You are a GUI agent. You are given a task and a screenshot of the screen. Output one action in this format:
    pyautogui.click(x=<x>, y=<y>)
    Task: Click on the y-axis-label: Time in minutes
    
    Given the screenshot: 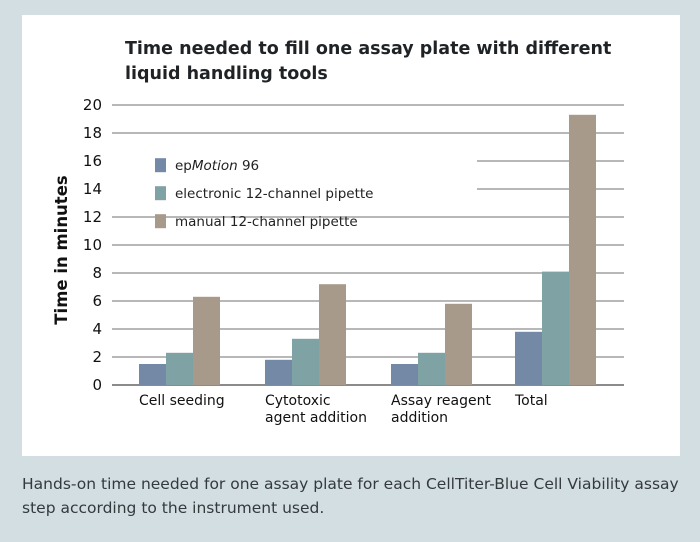 What is the action you would take?
    pyautogui.click(x=61, y=250)
    